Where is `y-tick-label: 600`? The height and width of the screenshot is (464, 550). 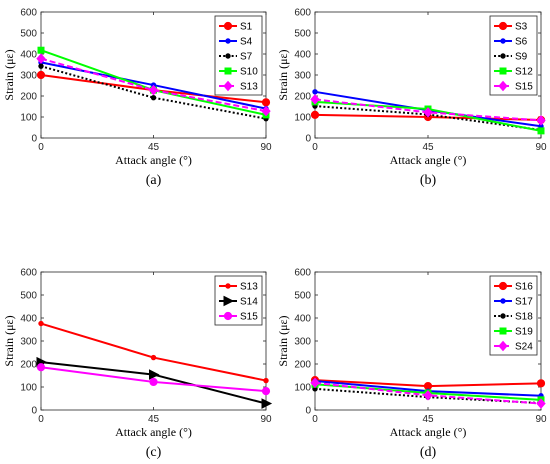
y-tick-label: 600 is located at coordinates (302, 13).